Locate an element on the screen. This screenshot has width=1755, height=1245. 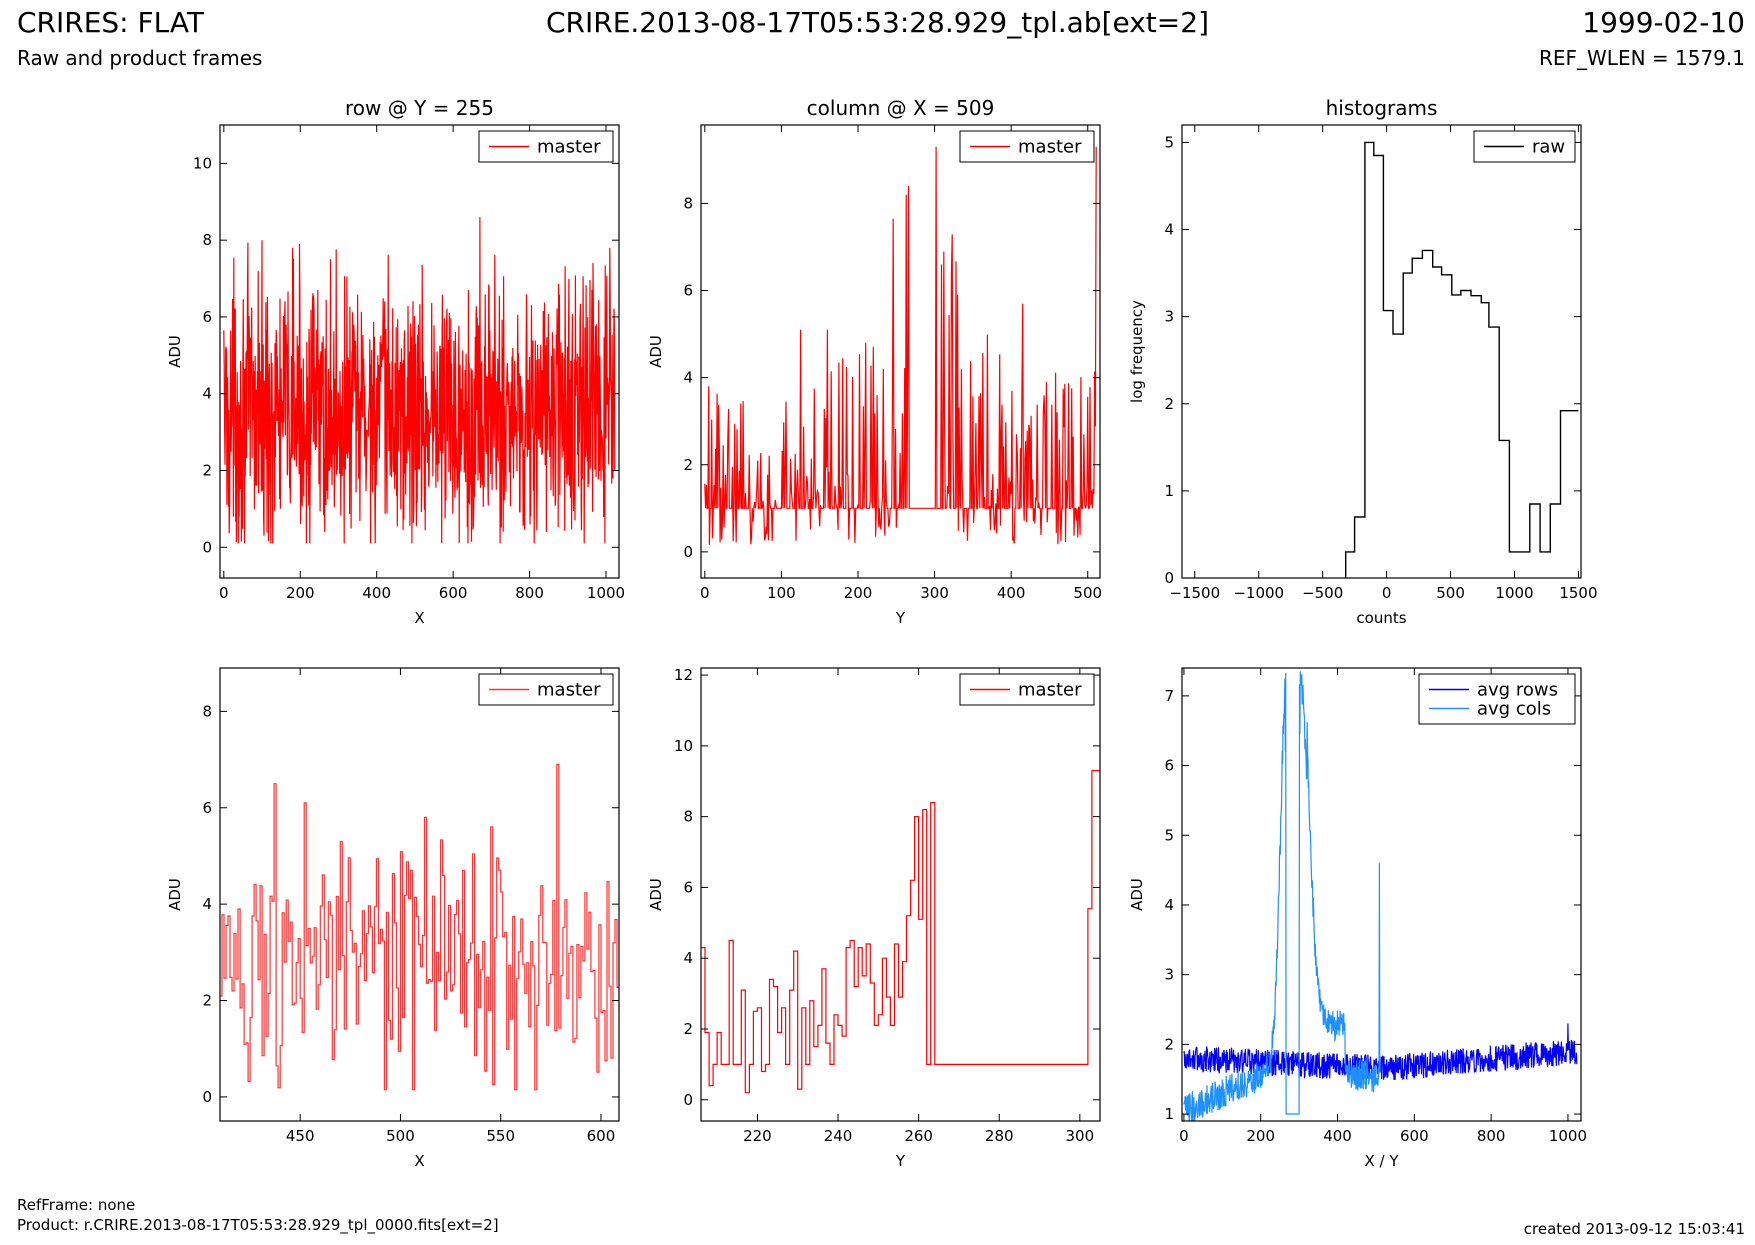
x-tick-label: 600 is located at coordinates (601, 1136).